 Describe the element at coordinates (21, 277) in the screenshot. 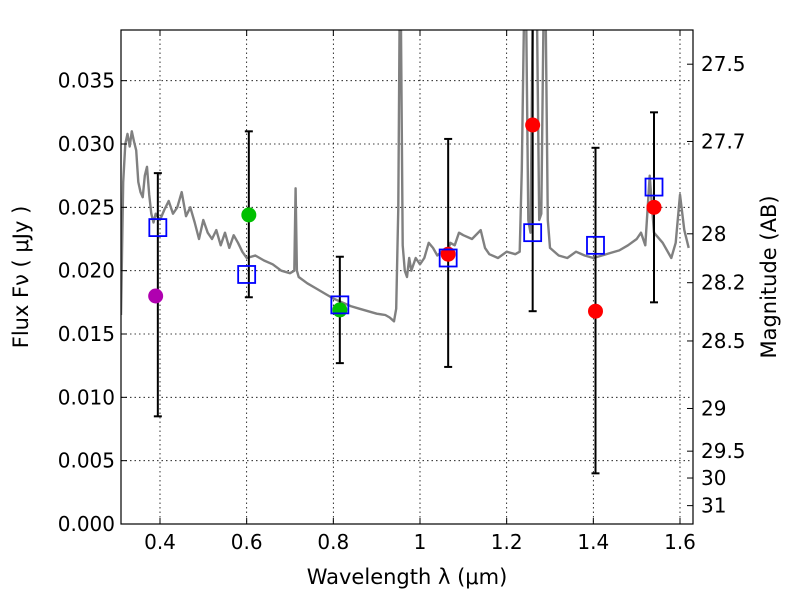

I see `y-axis-label: Flux Fν ( μJy )` at that location.